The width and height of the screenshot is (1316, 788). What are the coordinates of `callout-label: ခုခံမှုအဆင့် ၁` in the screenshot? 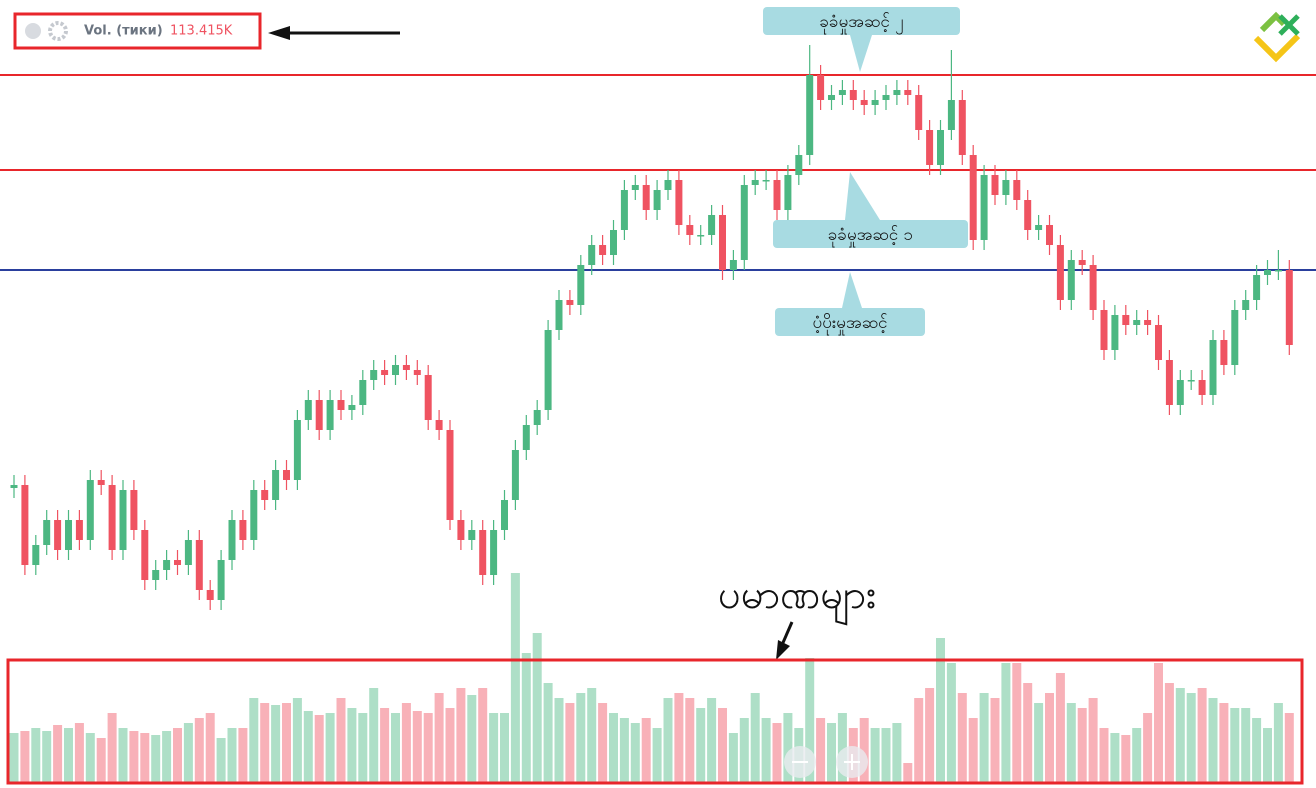 It's located at (870, 236).